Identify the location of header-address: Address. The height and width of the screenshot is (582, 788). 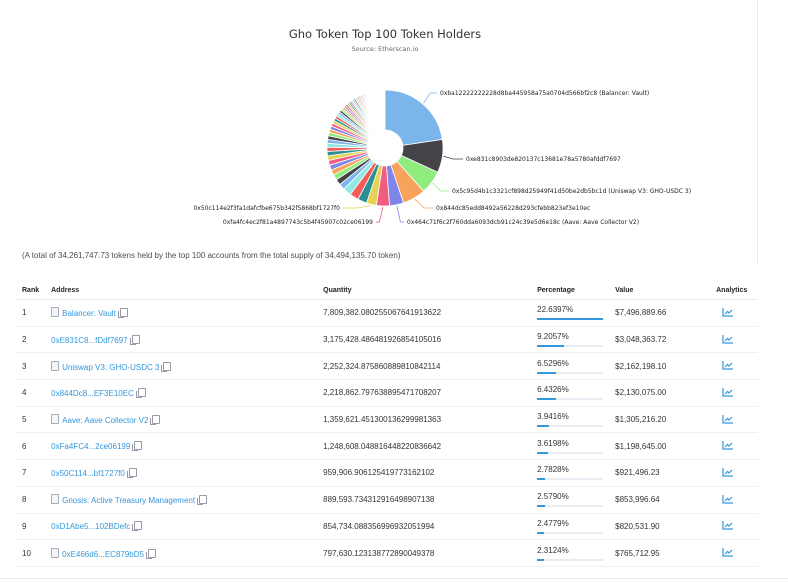
(181, 290).